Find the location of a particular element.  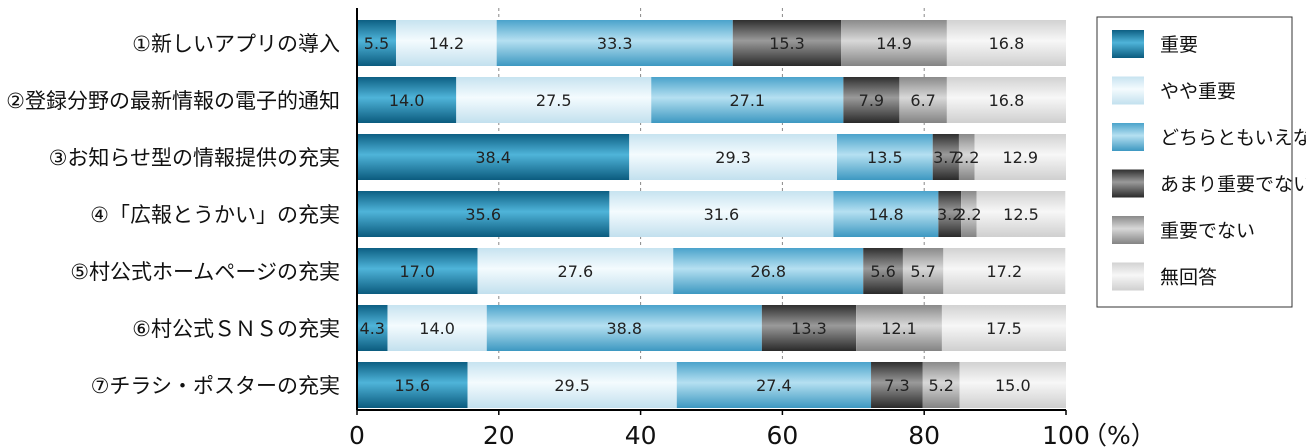

data-label: 15.6 is located at coordinates (412, 385).